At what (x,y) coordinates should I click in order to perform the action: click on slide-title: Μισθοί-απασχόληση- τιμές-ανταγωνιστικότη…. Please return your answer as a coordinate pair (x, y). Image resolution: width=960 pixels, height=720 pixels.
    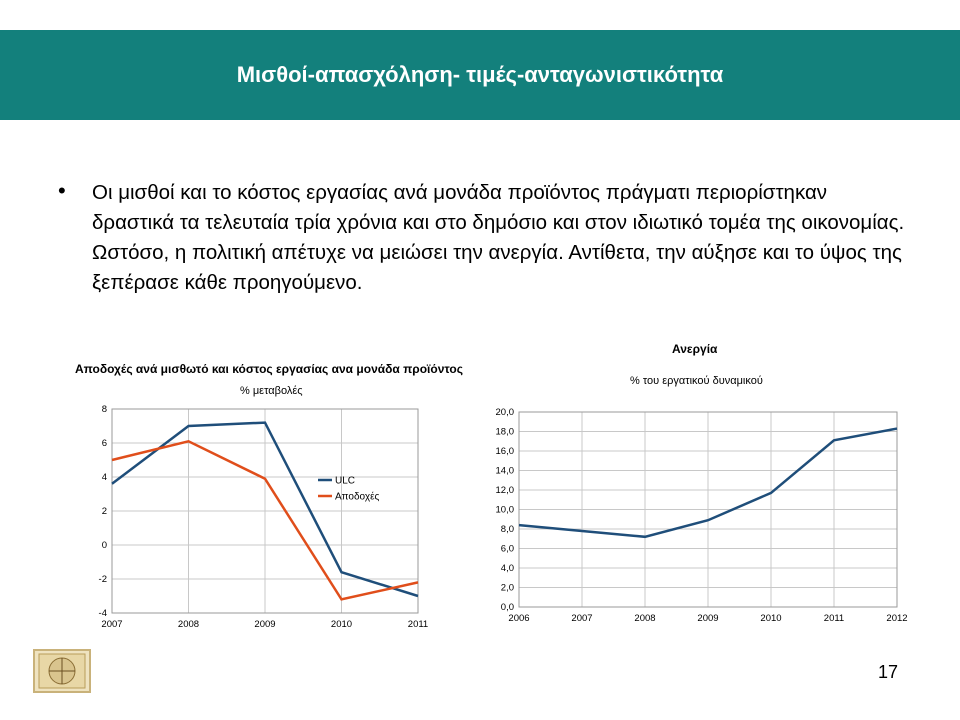
    Looking at the image, I should click on (480, 74).